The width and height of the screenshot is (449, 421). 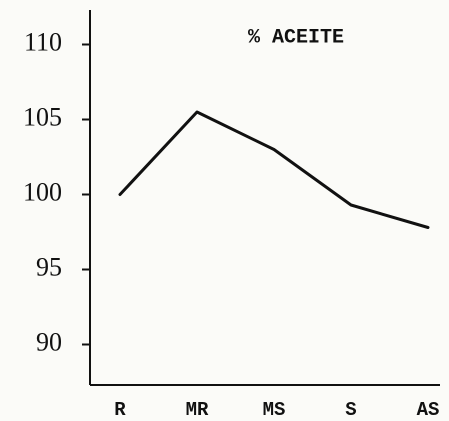 I want to click on y-tick-label: 110, so click(x=43, y=41).